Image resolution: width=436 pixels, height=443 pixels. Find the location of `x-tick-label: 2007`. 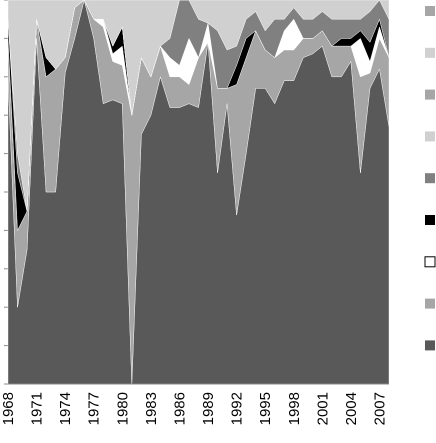

x-tick-label: 2007 is located at coordinates (379, 408).